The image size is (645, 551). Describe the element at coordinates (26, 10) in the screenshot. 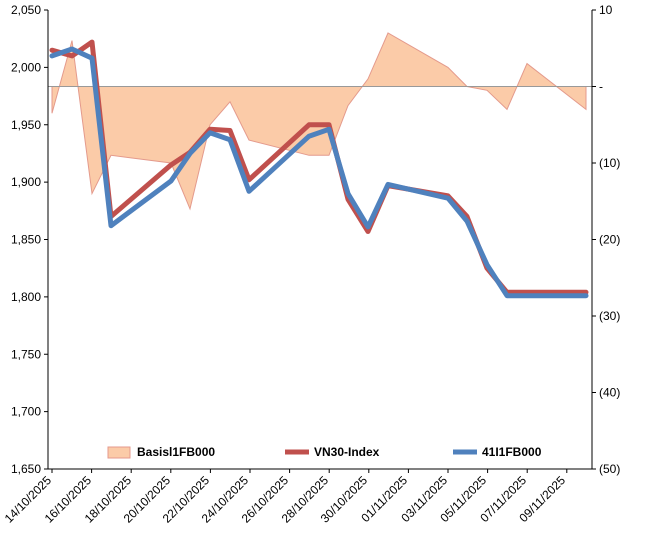

I see `left-tick-label: 2,050` at that location.